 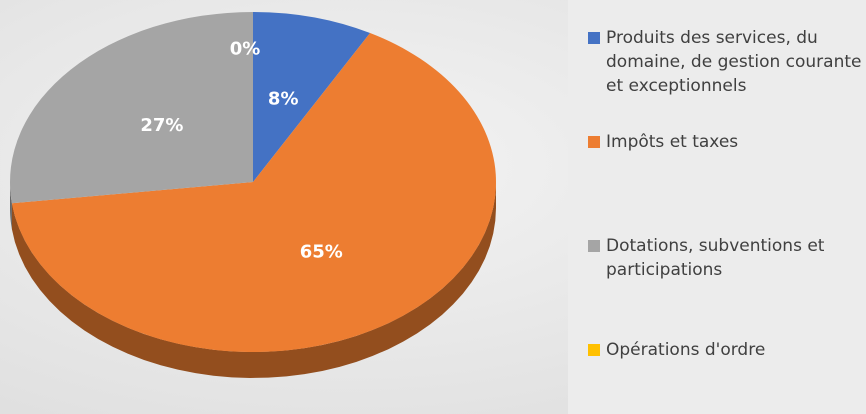 What do you see at coordinates (321, 251) in the screenshot?
I see `data-label: 65%` at bounding box center [321, 251].